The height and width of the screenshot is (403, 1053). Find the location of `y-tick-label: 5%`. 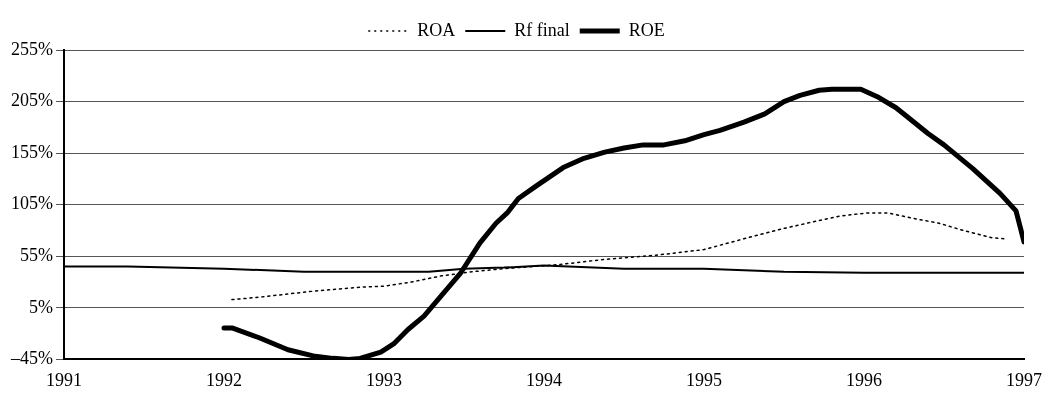

y-tick-label: 5% is located at coordinates (40, 306).